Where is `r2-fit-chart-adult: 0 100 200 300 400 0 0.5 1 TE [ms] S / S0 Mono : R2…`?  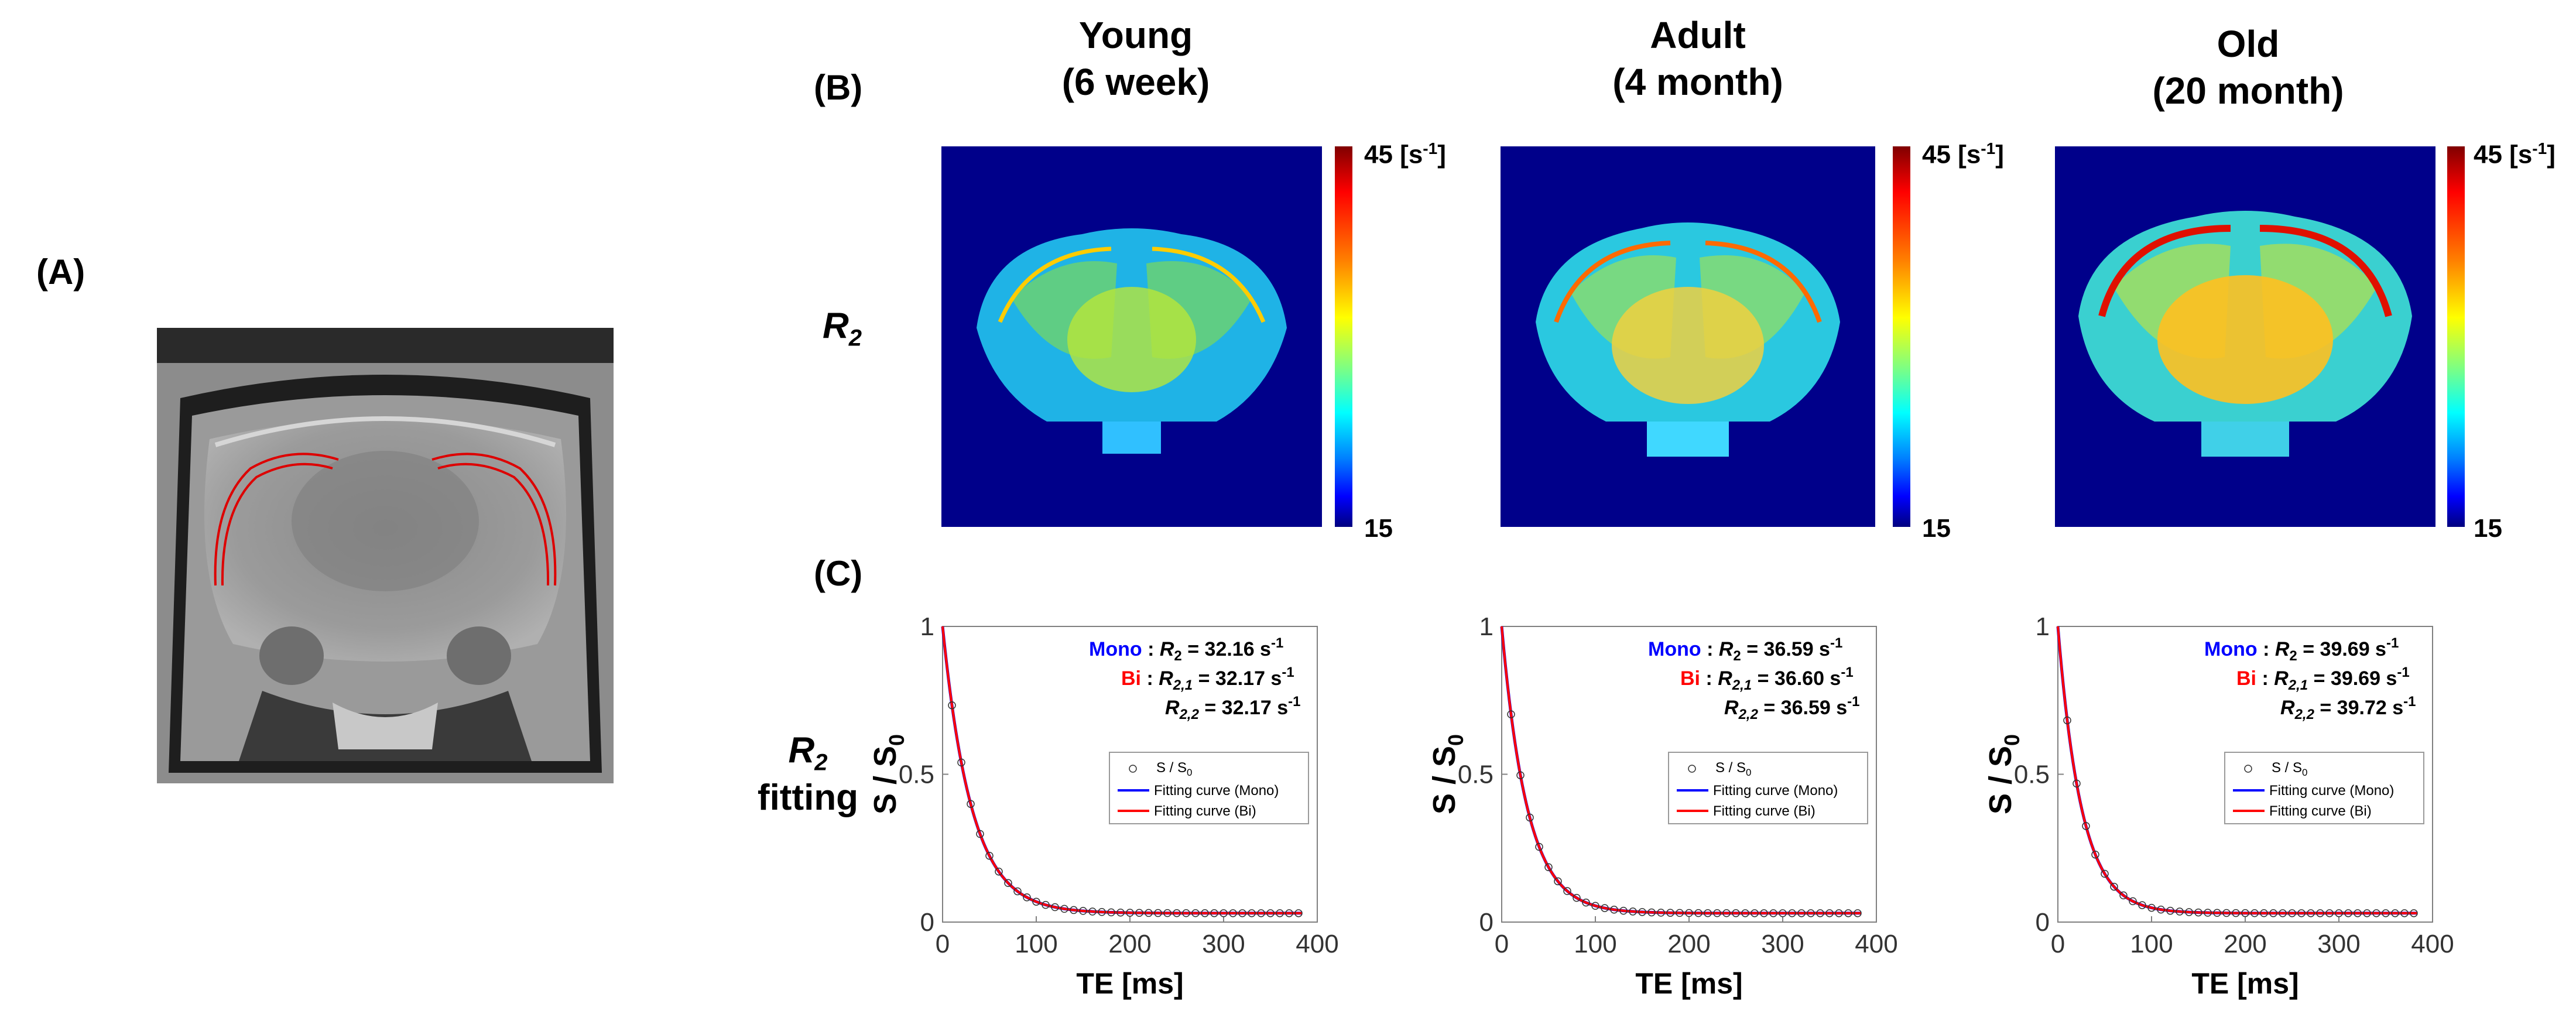 r2-fit-chart-adult: 0 100 200 300 400 0 0.5 1 TE [ms] S / S0 Mono : R2… is located at coordinates (1662, 806).